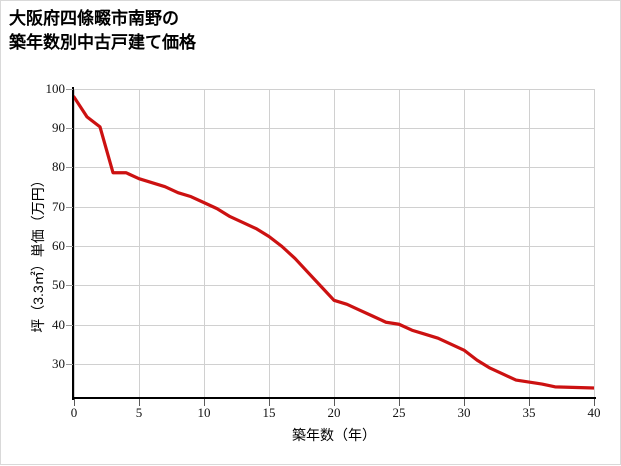 This screenshot has width=621, height=466. What do you see at coordinates (594, 412) in the screenshot?
I see `x-axis-tick-label: 40` at bounding box center [594, 412].